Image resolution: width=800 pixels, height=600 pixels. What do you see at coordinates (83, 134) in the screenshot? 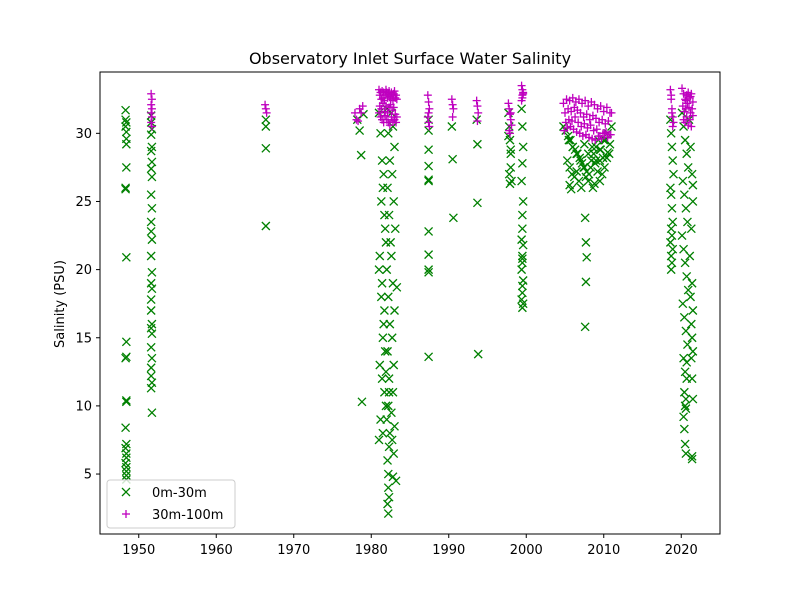
I see `y-tick-label: 30` at bounding box center [83, 134].